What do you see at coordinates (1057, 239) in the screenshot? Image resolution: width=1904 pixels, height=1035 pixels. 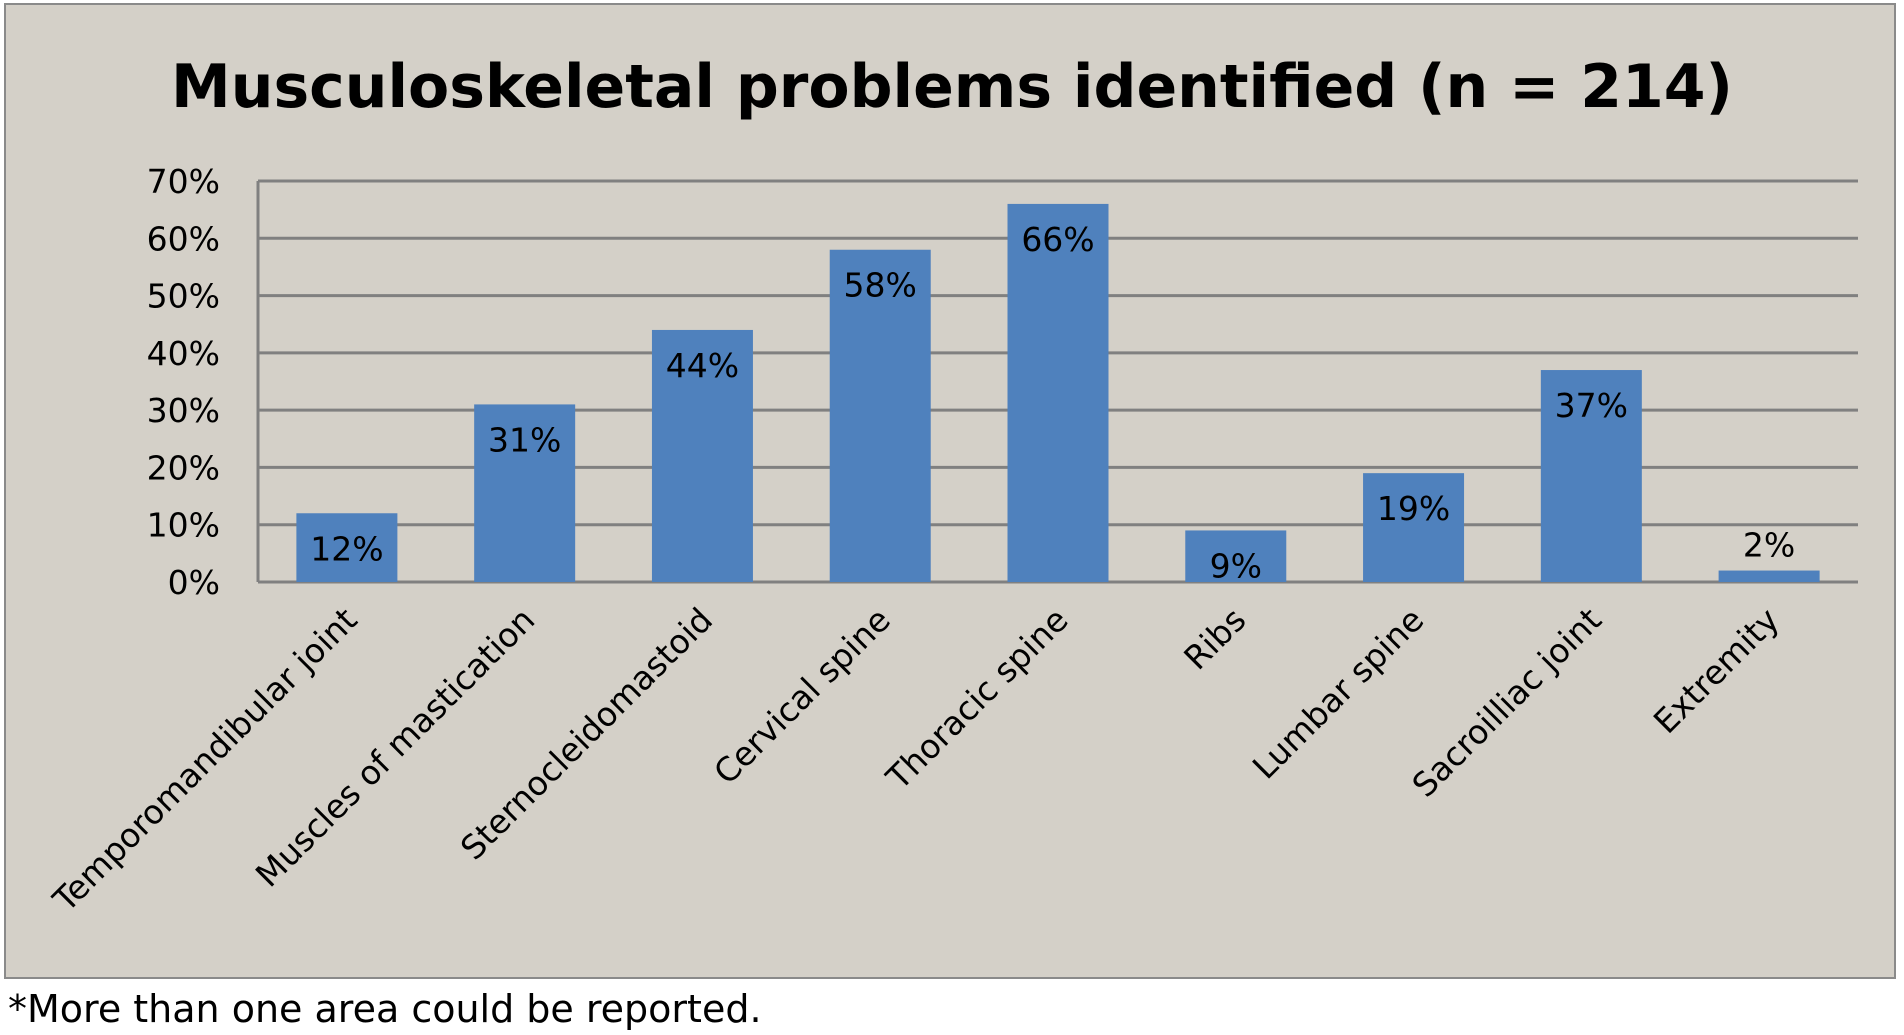 I see `data-label: 66%` at bounding box center [1057, 239].